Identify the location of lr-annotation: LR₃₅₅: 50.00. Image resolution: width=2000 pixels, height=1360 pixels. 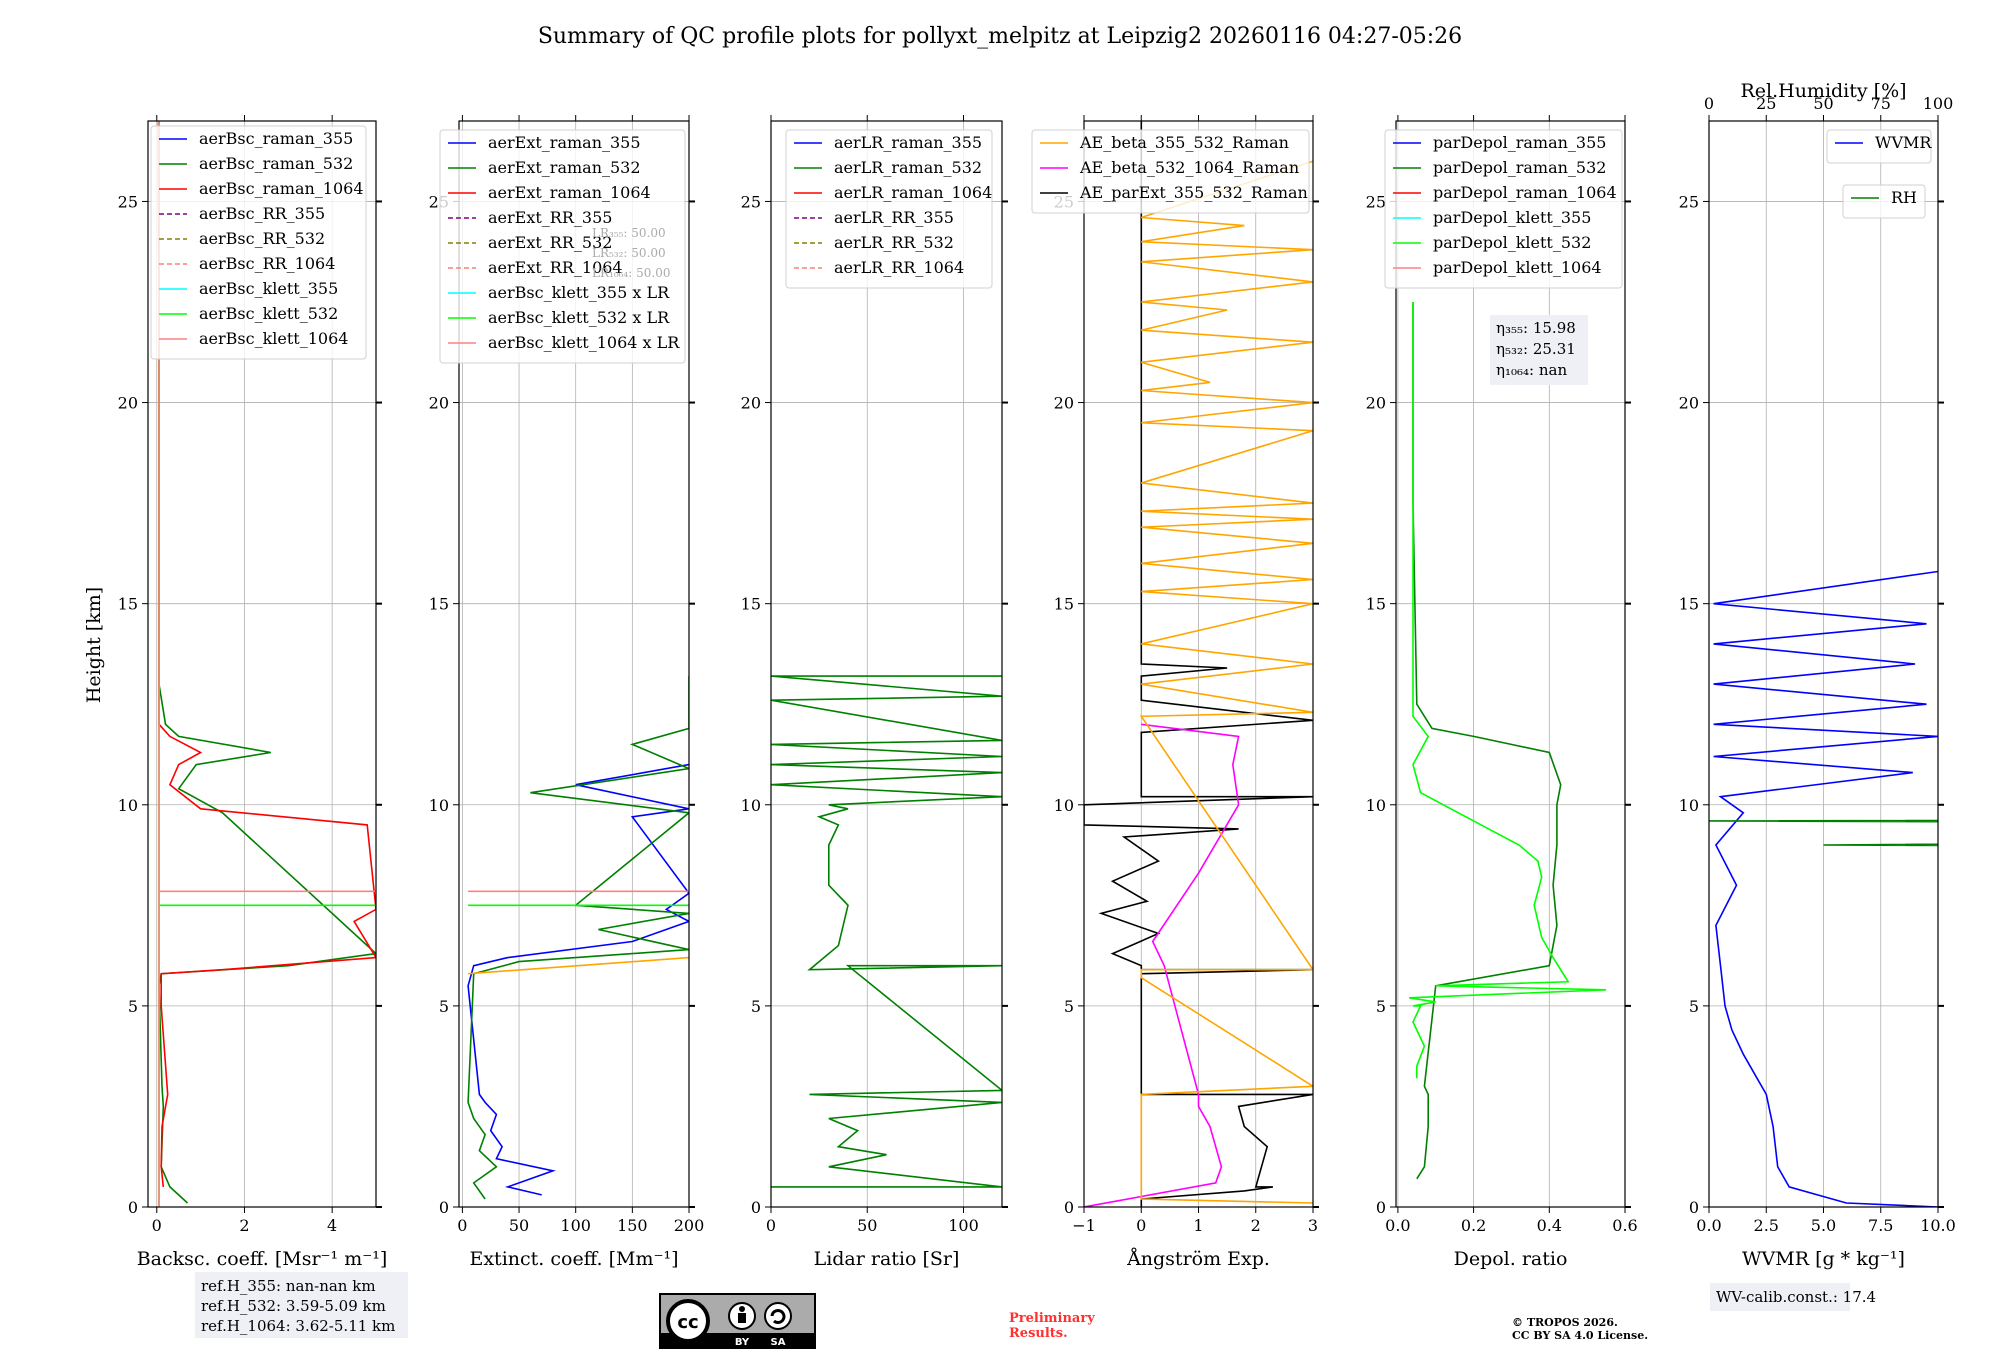
(629, 233).